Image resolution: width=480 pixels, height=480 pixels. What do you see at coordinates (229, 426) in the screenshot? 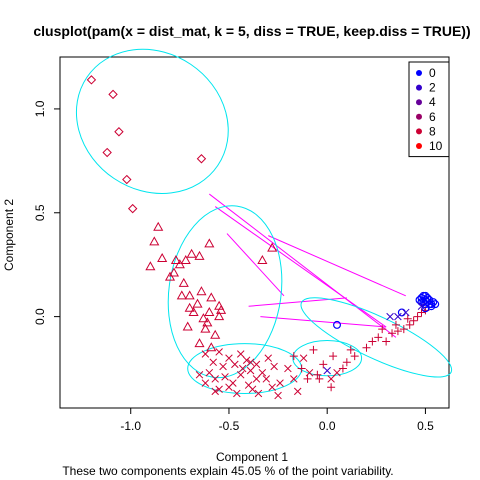
I see `x-tick-label: -0.5` at bounding box center [229, 426].